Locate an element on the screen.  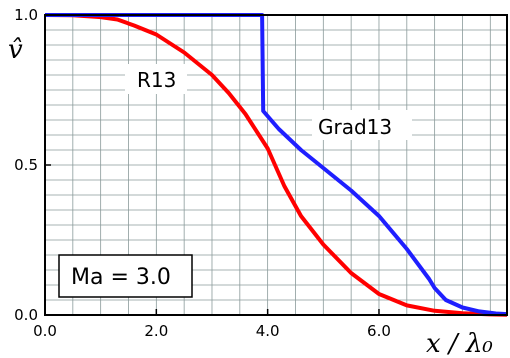
y-tick-label: 0.0 is located at coordinates (26, 315).